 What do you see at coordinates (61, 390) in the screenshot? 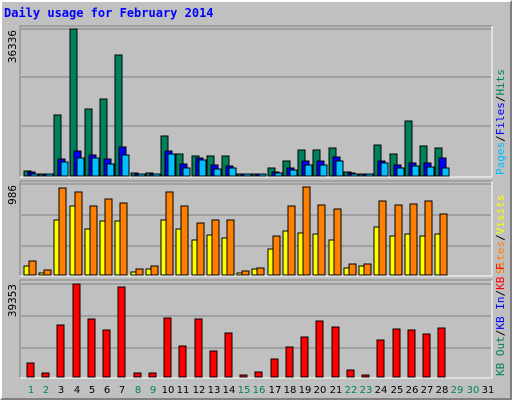
I see `day-label: 3` at bounding box center [61, 390].